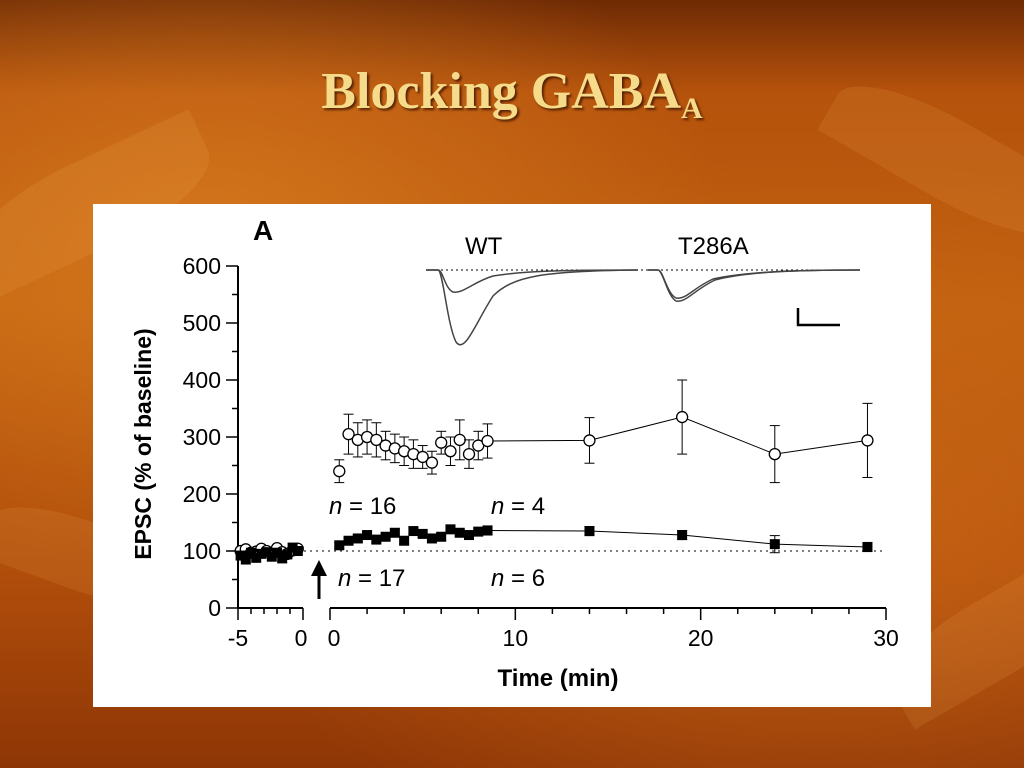 Image resolution: width=1024 pixels, height=768 pixels. Describe the element at coordinates (532, 307) in the screenshot. I see `inset-trace-wt-post` at that location.